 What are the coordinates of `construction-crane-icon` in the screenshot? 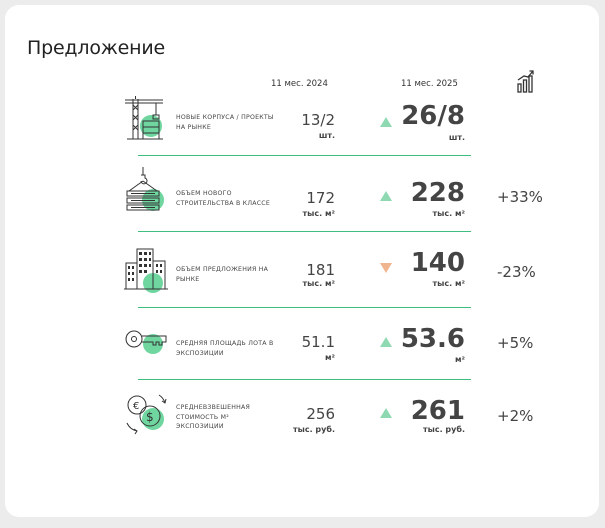 It's located at (144, 118).